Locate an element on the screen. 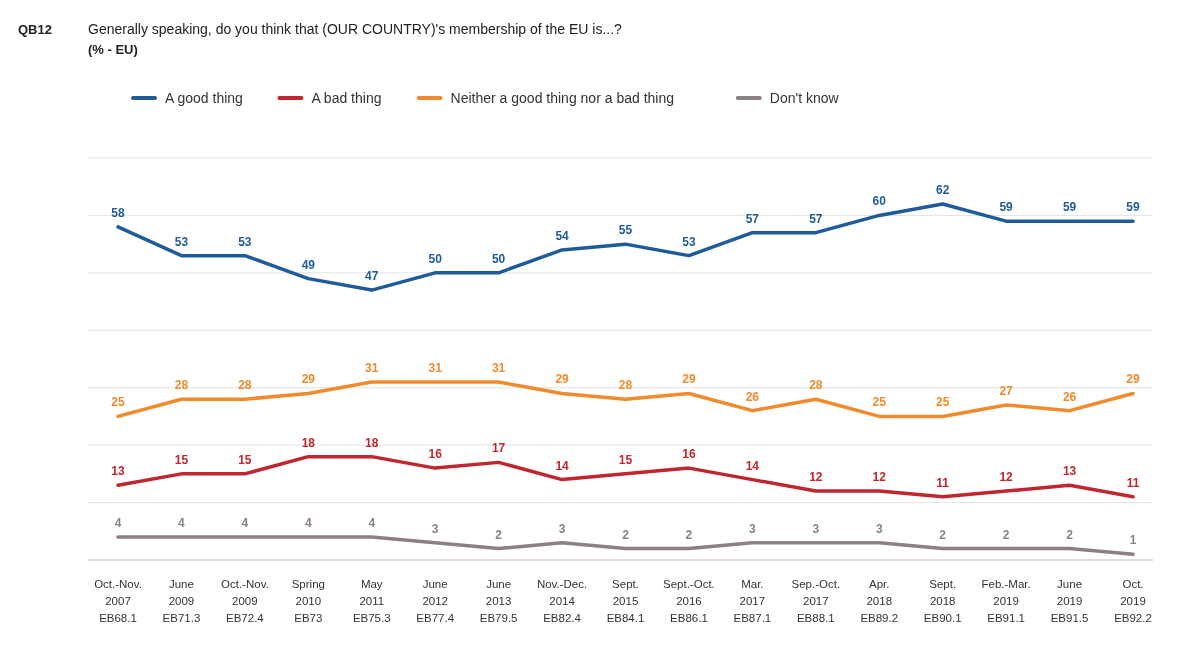 The width and height of the screenshot is (1203, 653). x-tick-label: June 2009 EB71.3 is located at coordinates (181, 601).